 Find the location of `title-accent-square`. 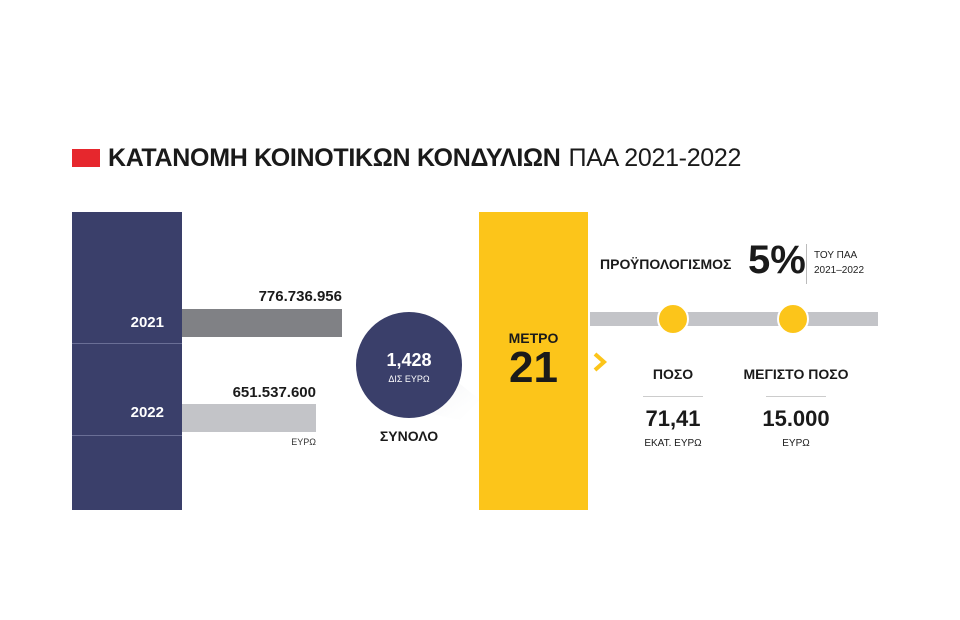

title-accent-square is located at coordinates (86, 158).